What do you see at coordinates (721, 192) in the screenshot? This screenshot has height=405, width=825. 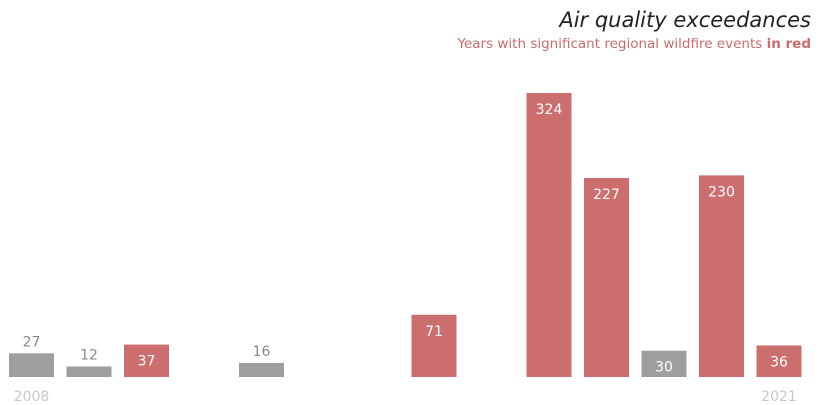 I see `value-label-2020: 230` at bounding box center [721, 192].